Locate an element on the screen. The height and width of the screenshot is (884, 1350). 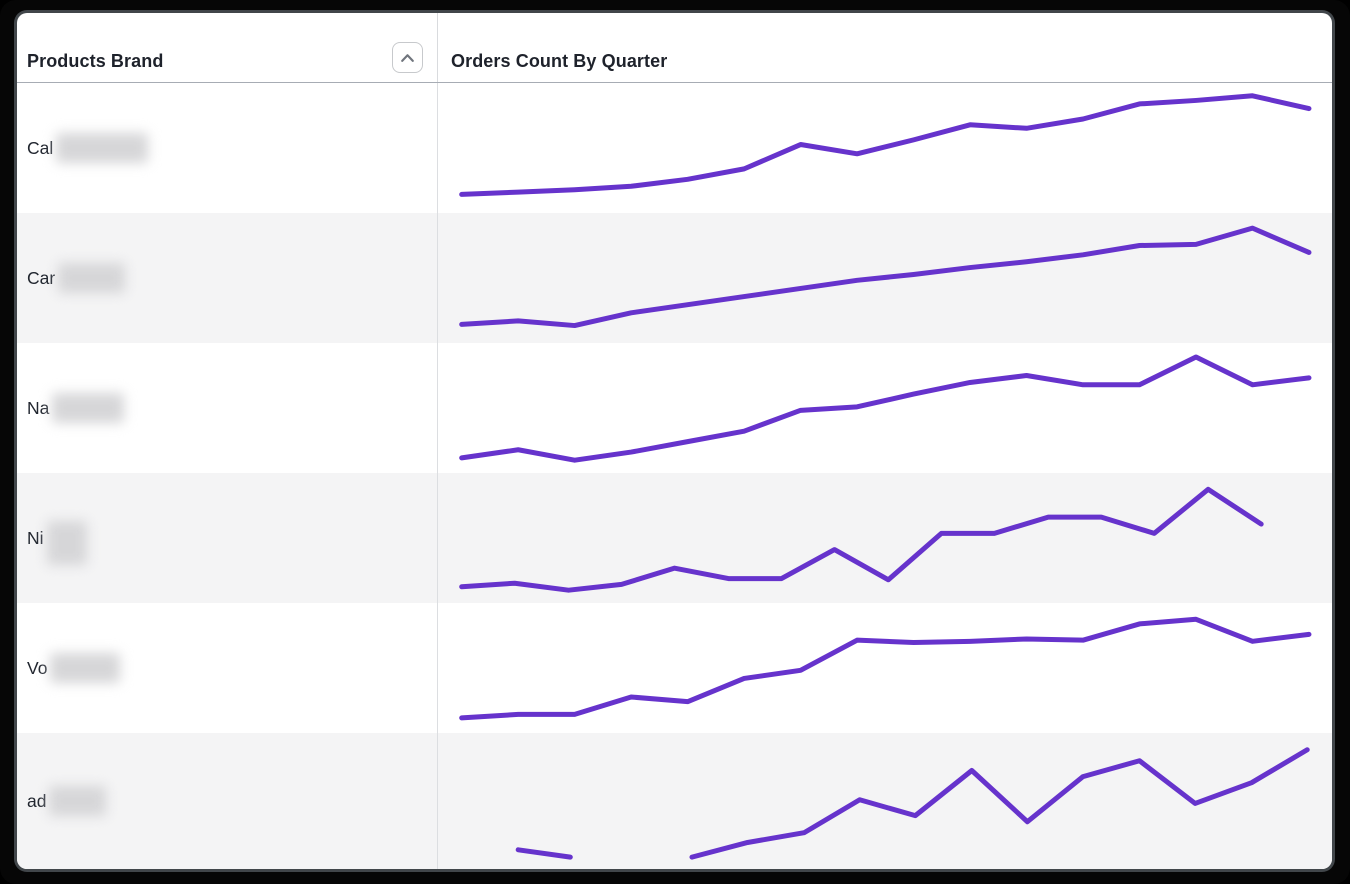
brand-name-visible-text: Na is located at coordinates (38, 407).